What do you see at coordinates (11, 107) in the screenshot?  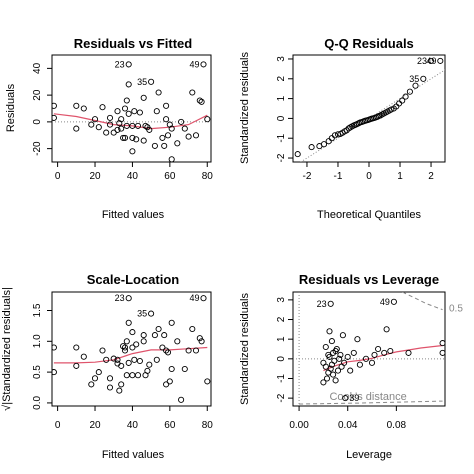 I see `y-axis-label: Residuals` at bounding box center [11, 107].